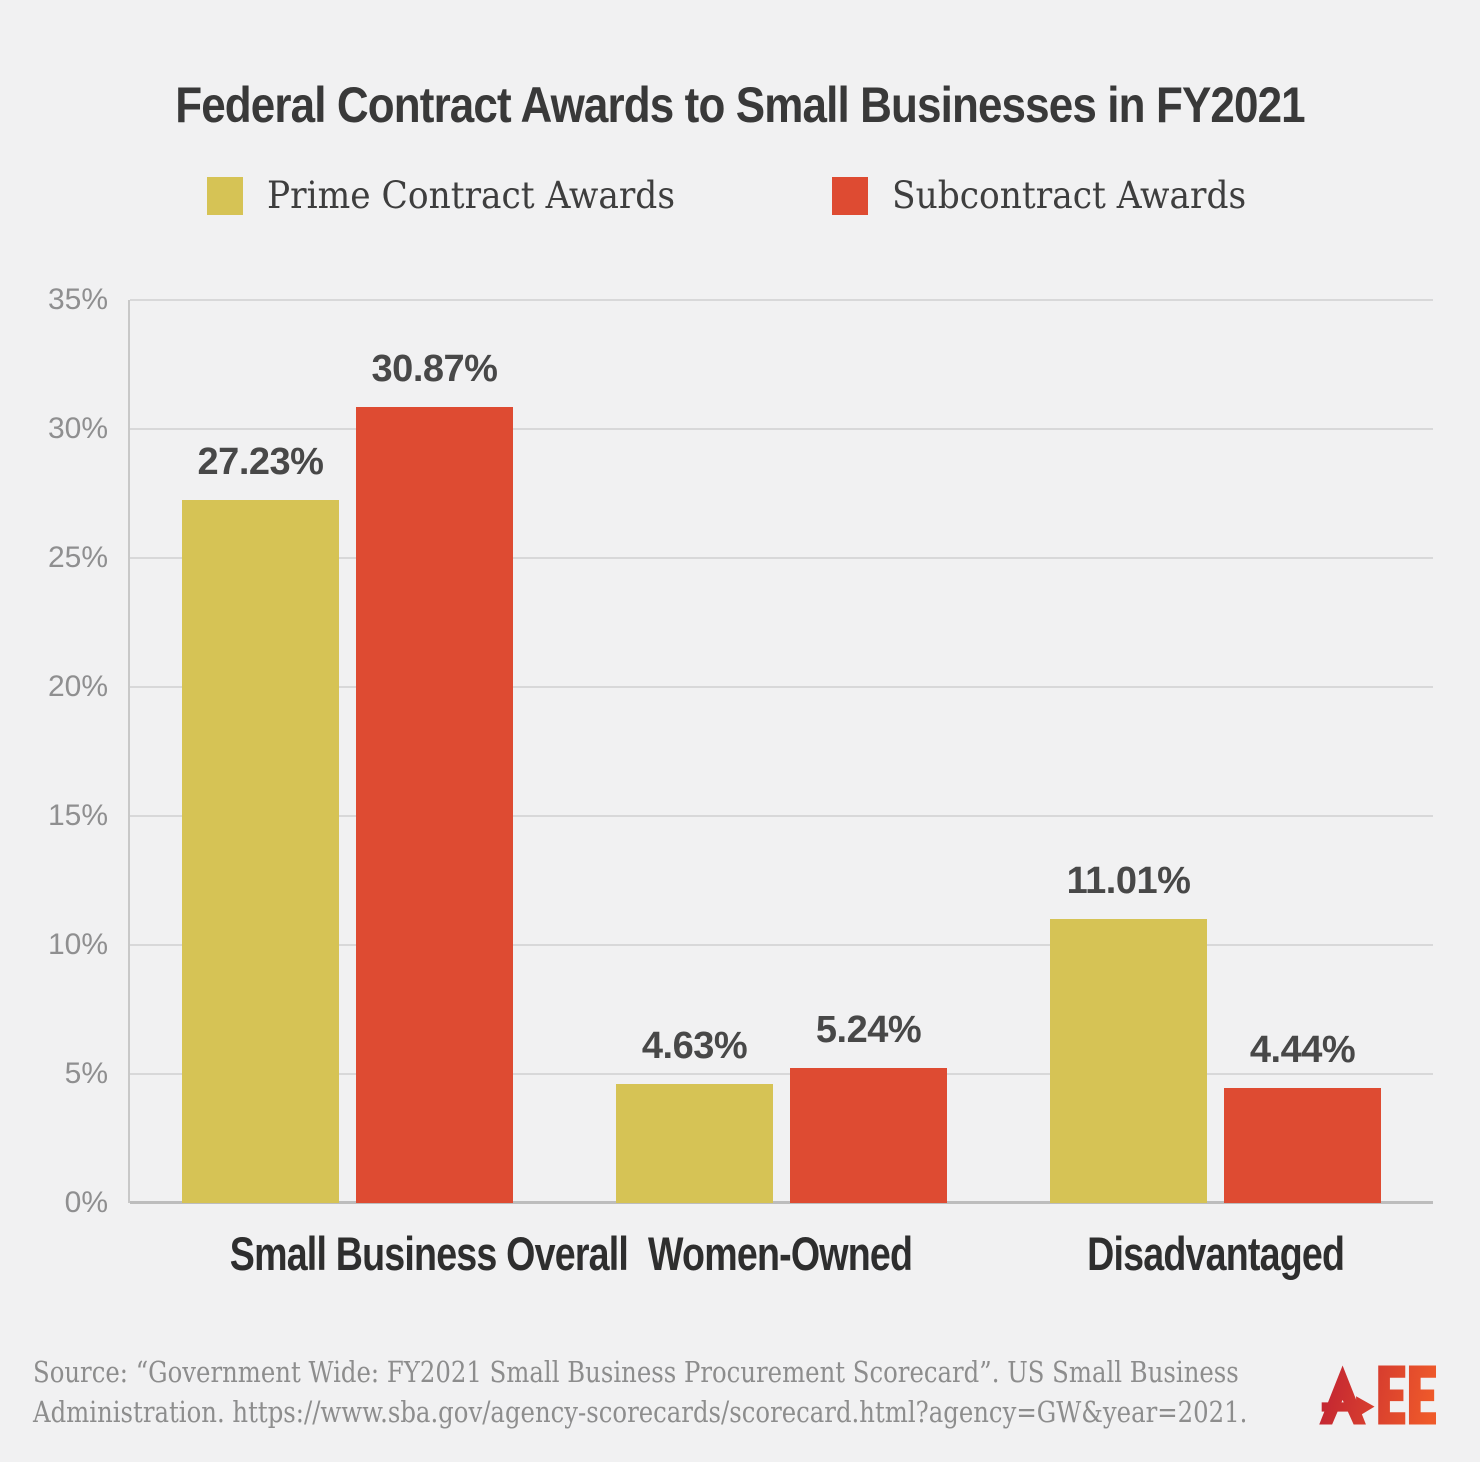 Image resolution: width=1480 pixels, height=1462 pixels. What do you see at coordinates (77, 815) in the screenshot?
I see `y-tick-label: 15%` at bounding box center [77, 815].